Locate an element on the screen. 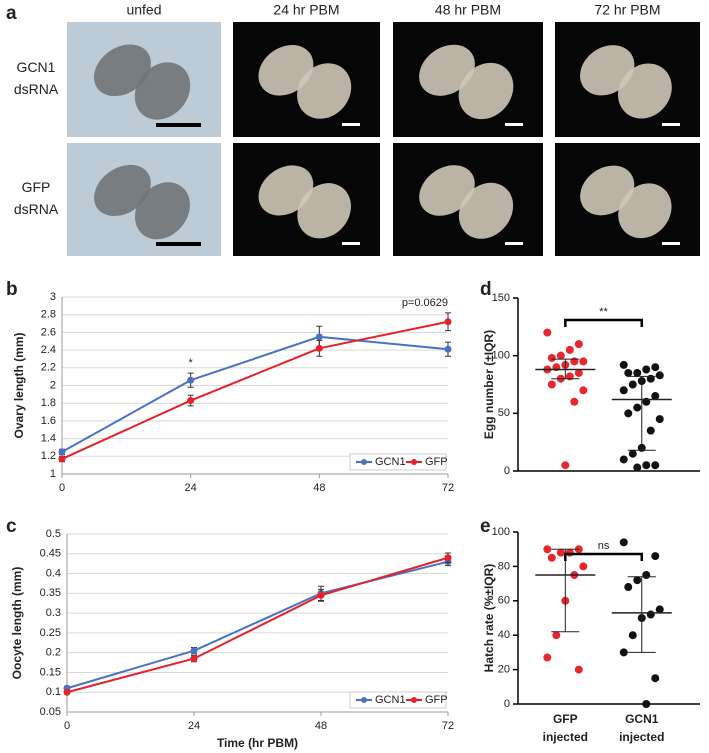  y-tick-label: 0.15 is located at coordinates (50, 672).